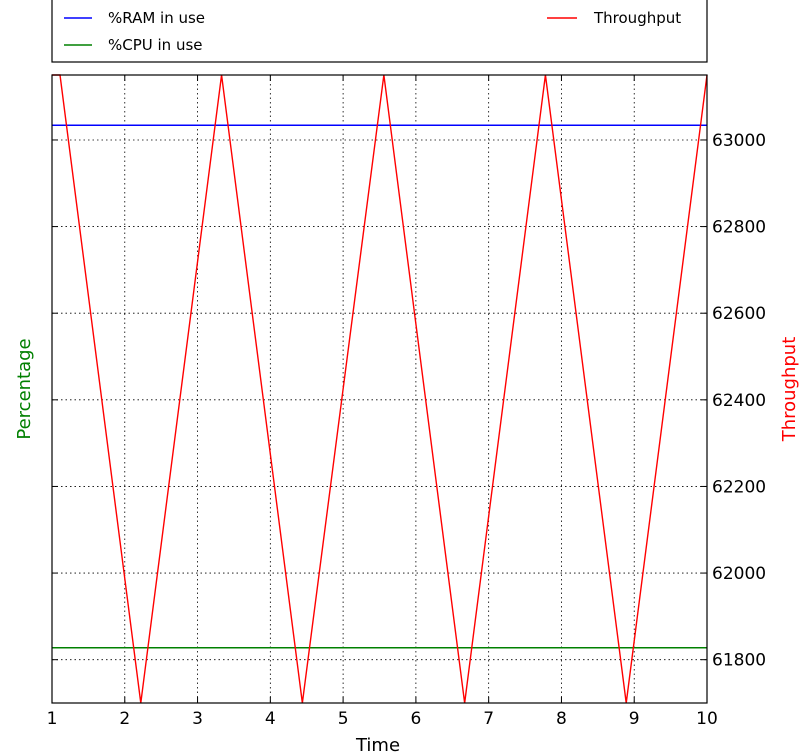 The image size is (807, 756). I want to click on y-tick-label: 63000, so click(739, 141).